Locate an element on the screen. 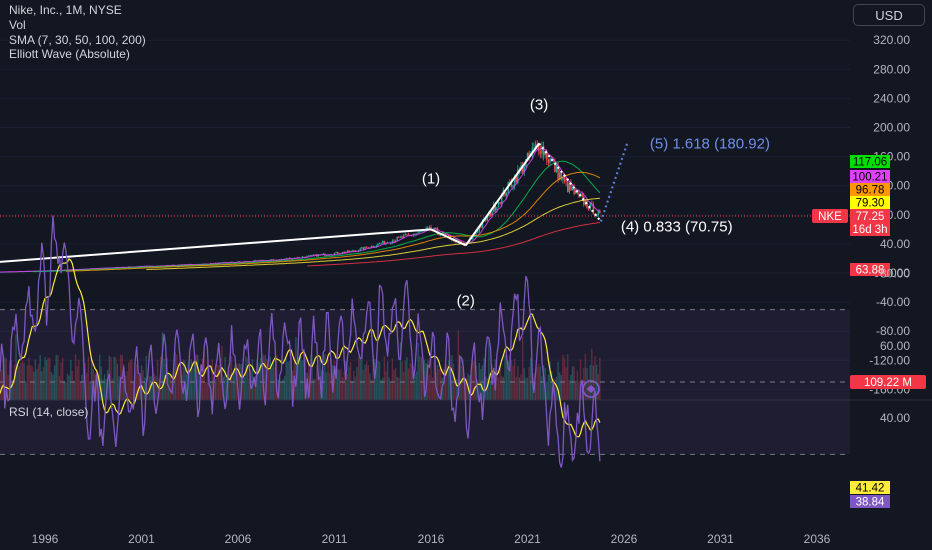  rsi-tick-label: 60.00 is located at coordinates (895, 346).